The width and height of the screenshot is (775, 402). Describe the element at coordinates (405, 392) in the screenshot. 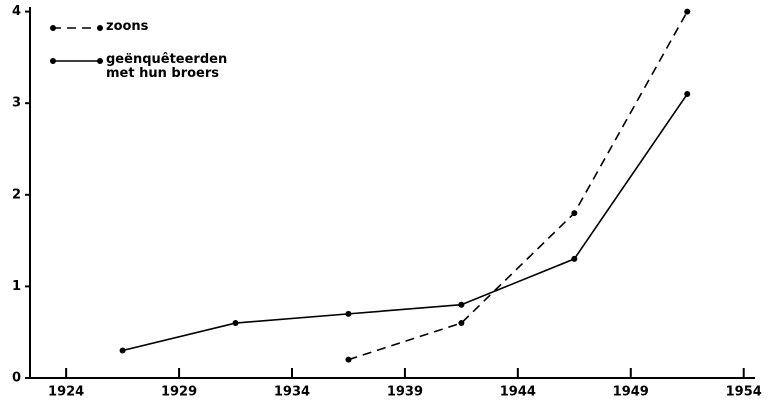

I see `x-tick-label: 1939` at that location.